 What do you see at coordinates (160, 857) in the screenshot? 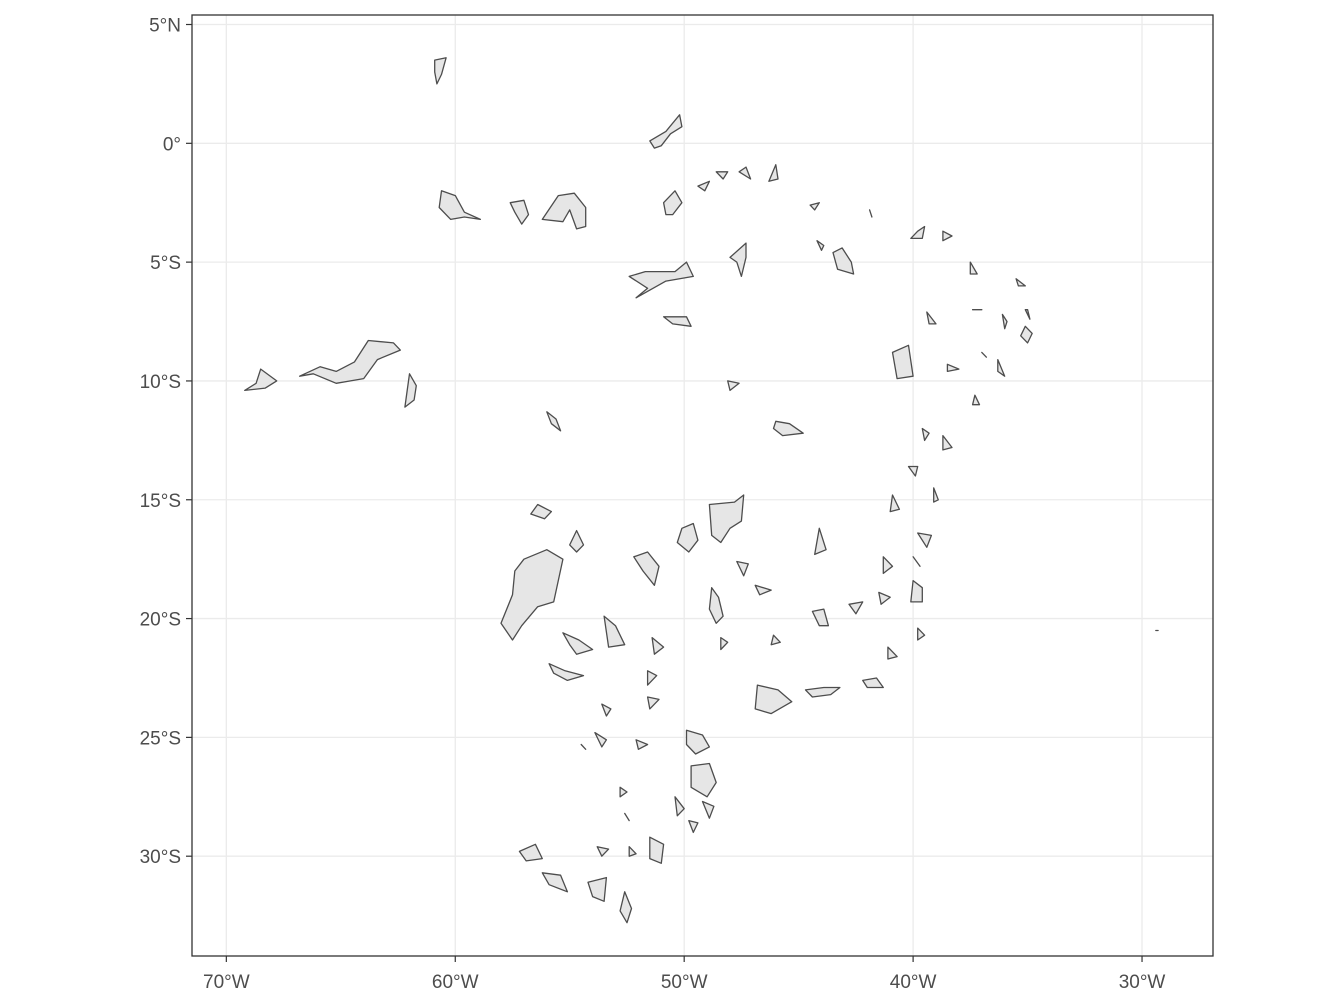
I see `y-tick-label: 30°S` at bounding box center [160, 857].